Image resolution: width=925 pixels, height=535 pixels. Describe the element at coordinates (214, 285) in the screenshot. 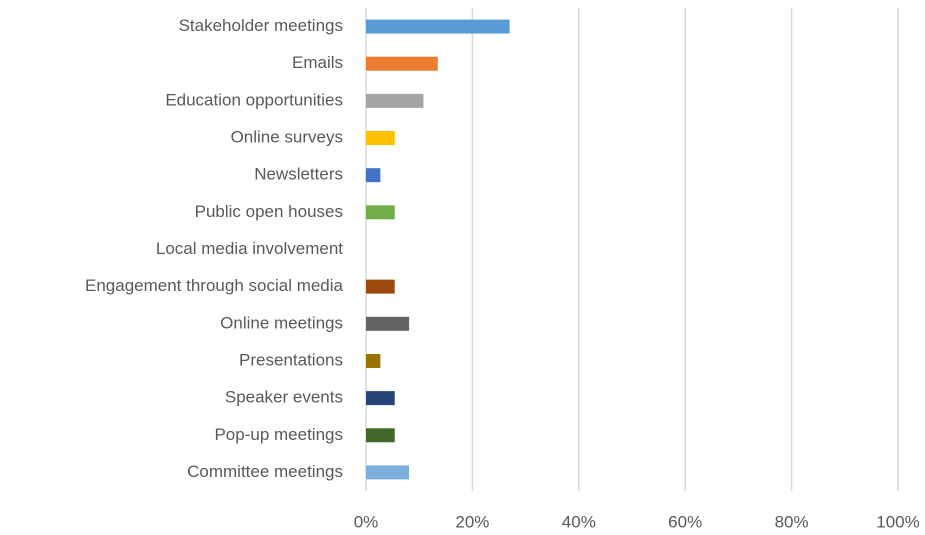

I see `y-tick-label: Engagement through social media` at that location.